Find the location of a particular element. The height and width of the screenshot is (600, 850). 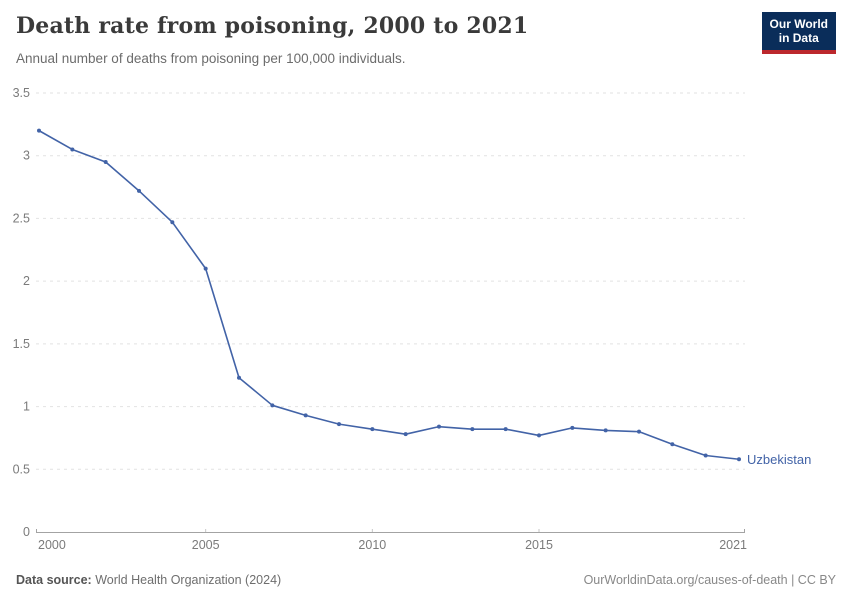

data-source-value: World Health Organization (2024) is located at coordinates (188, 580).